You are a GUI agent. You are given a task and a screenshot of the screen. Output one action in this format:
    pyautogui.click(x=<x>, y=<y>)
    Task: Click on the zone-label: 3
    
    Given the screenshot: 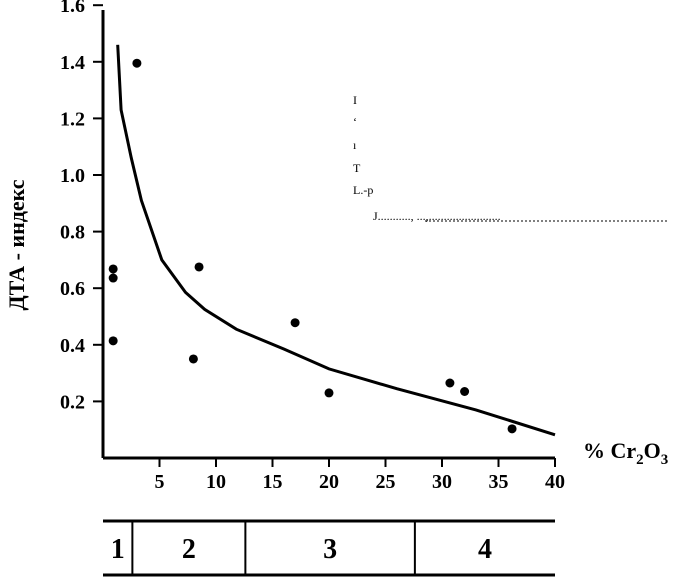 What is the action you would take?
    pyautogui.click(x=330, y=549)
    